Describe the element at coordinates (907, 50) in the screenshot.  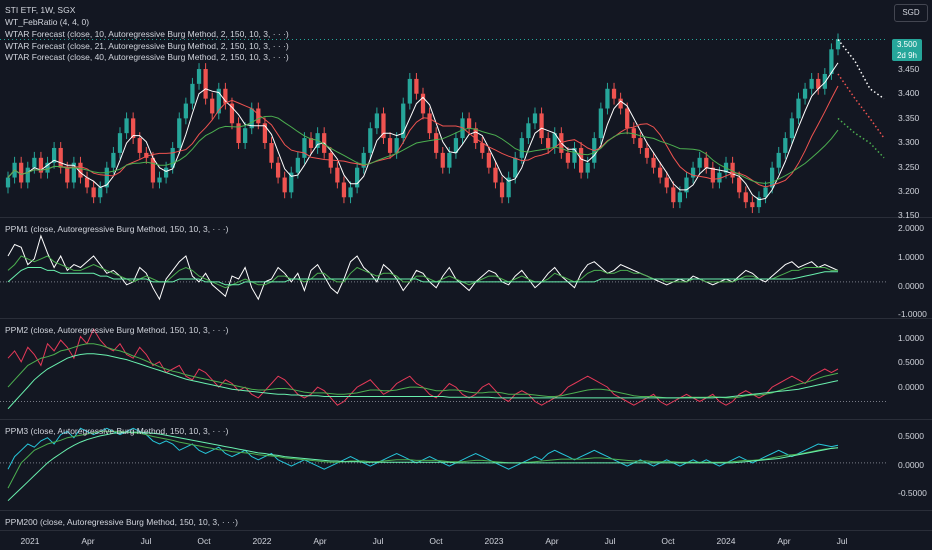
I see `last-price-badge: 3.500 2d 9h` at that location.